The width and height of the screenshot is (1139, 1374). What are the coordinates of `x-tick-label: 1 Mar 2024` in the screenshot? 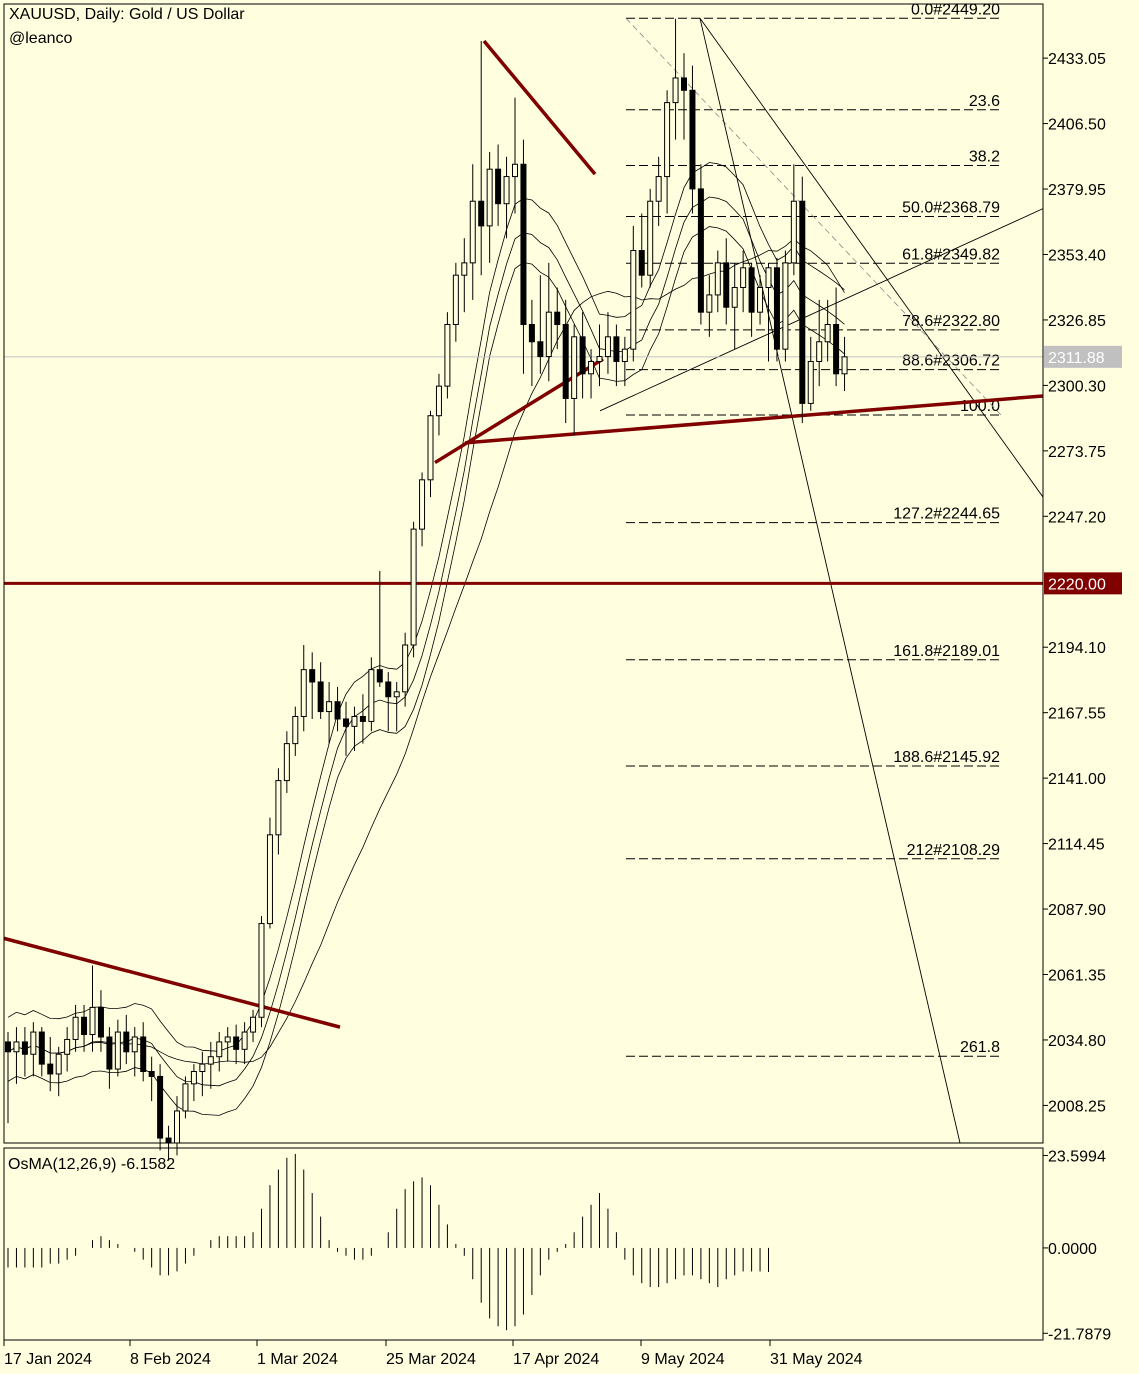 It's located at (297, 1359).